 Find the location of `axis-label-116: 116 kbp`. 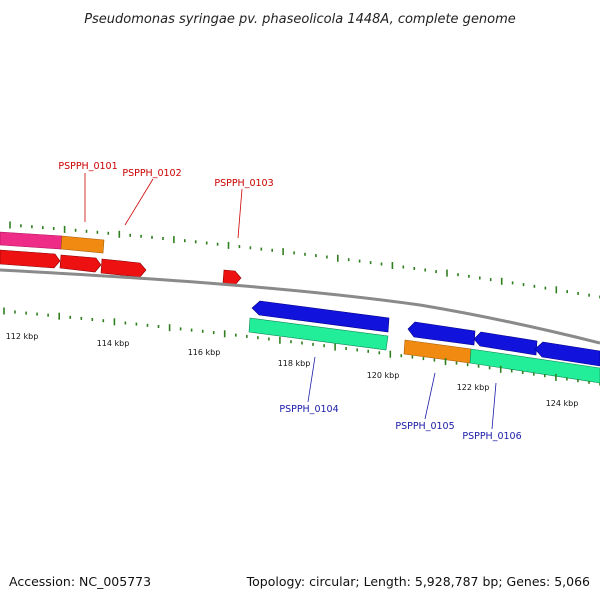

axis-label-116: 116 kbp is located at coordinates (204, 352).